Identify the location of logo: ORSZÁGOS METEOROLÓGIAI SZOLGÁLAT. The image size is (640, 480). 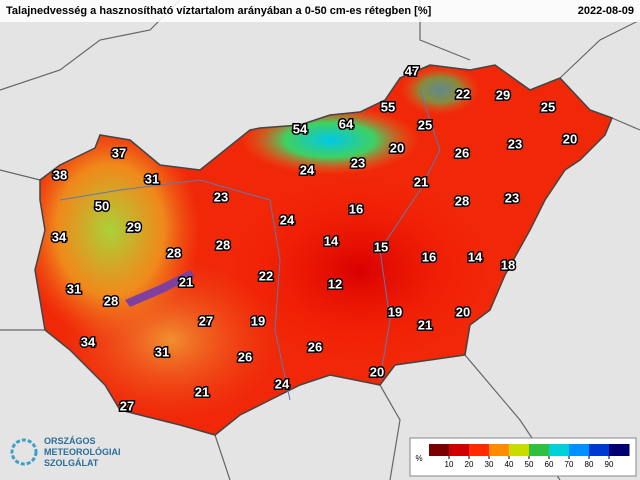
(65, 452).